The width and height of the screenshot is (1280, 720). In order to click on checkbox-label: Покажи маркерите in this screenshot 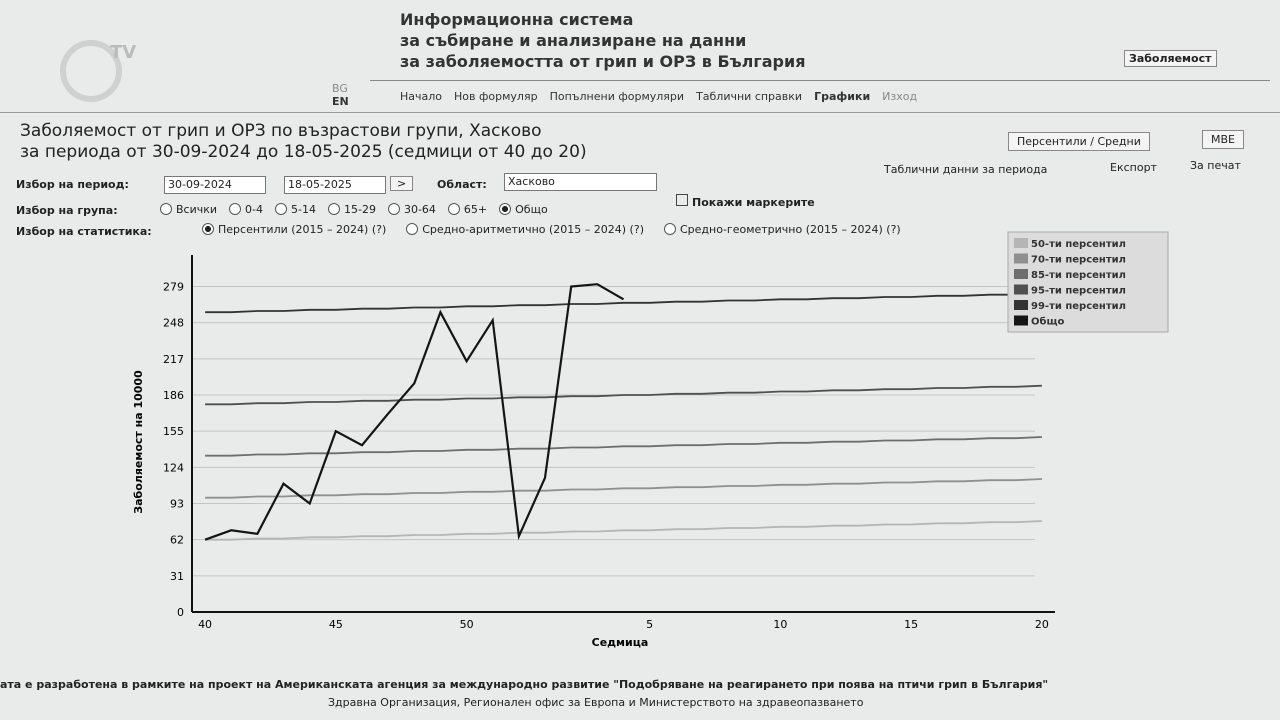, I will do `click(753, 202)`.